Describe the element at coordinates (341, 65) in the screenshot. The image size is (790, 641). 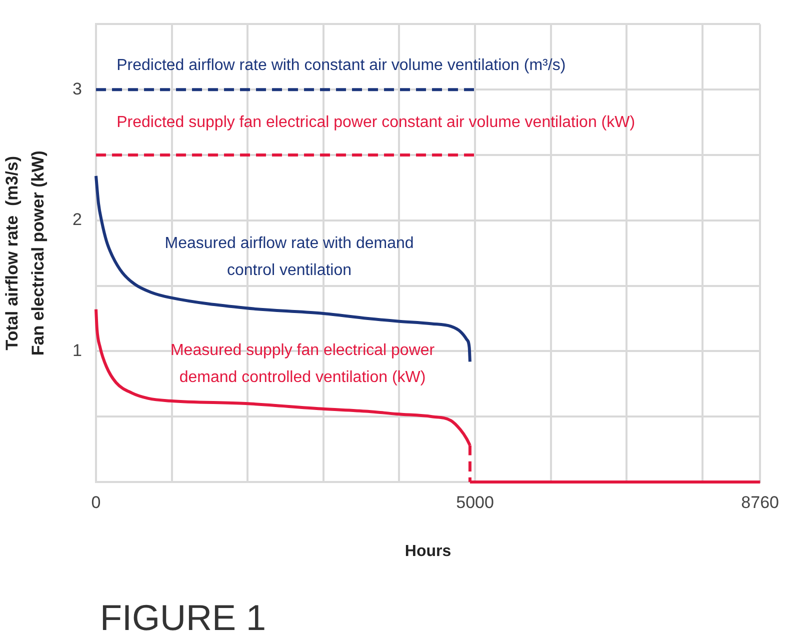
I see `series-label: Predicted airflow rate with constant air volume ventilation (m³/s)` at that location.